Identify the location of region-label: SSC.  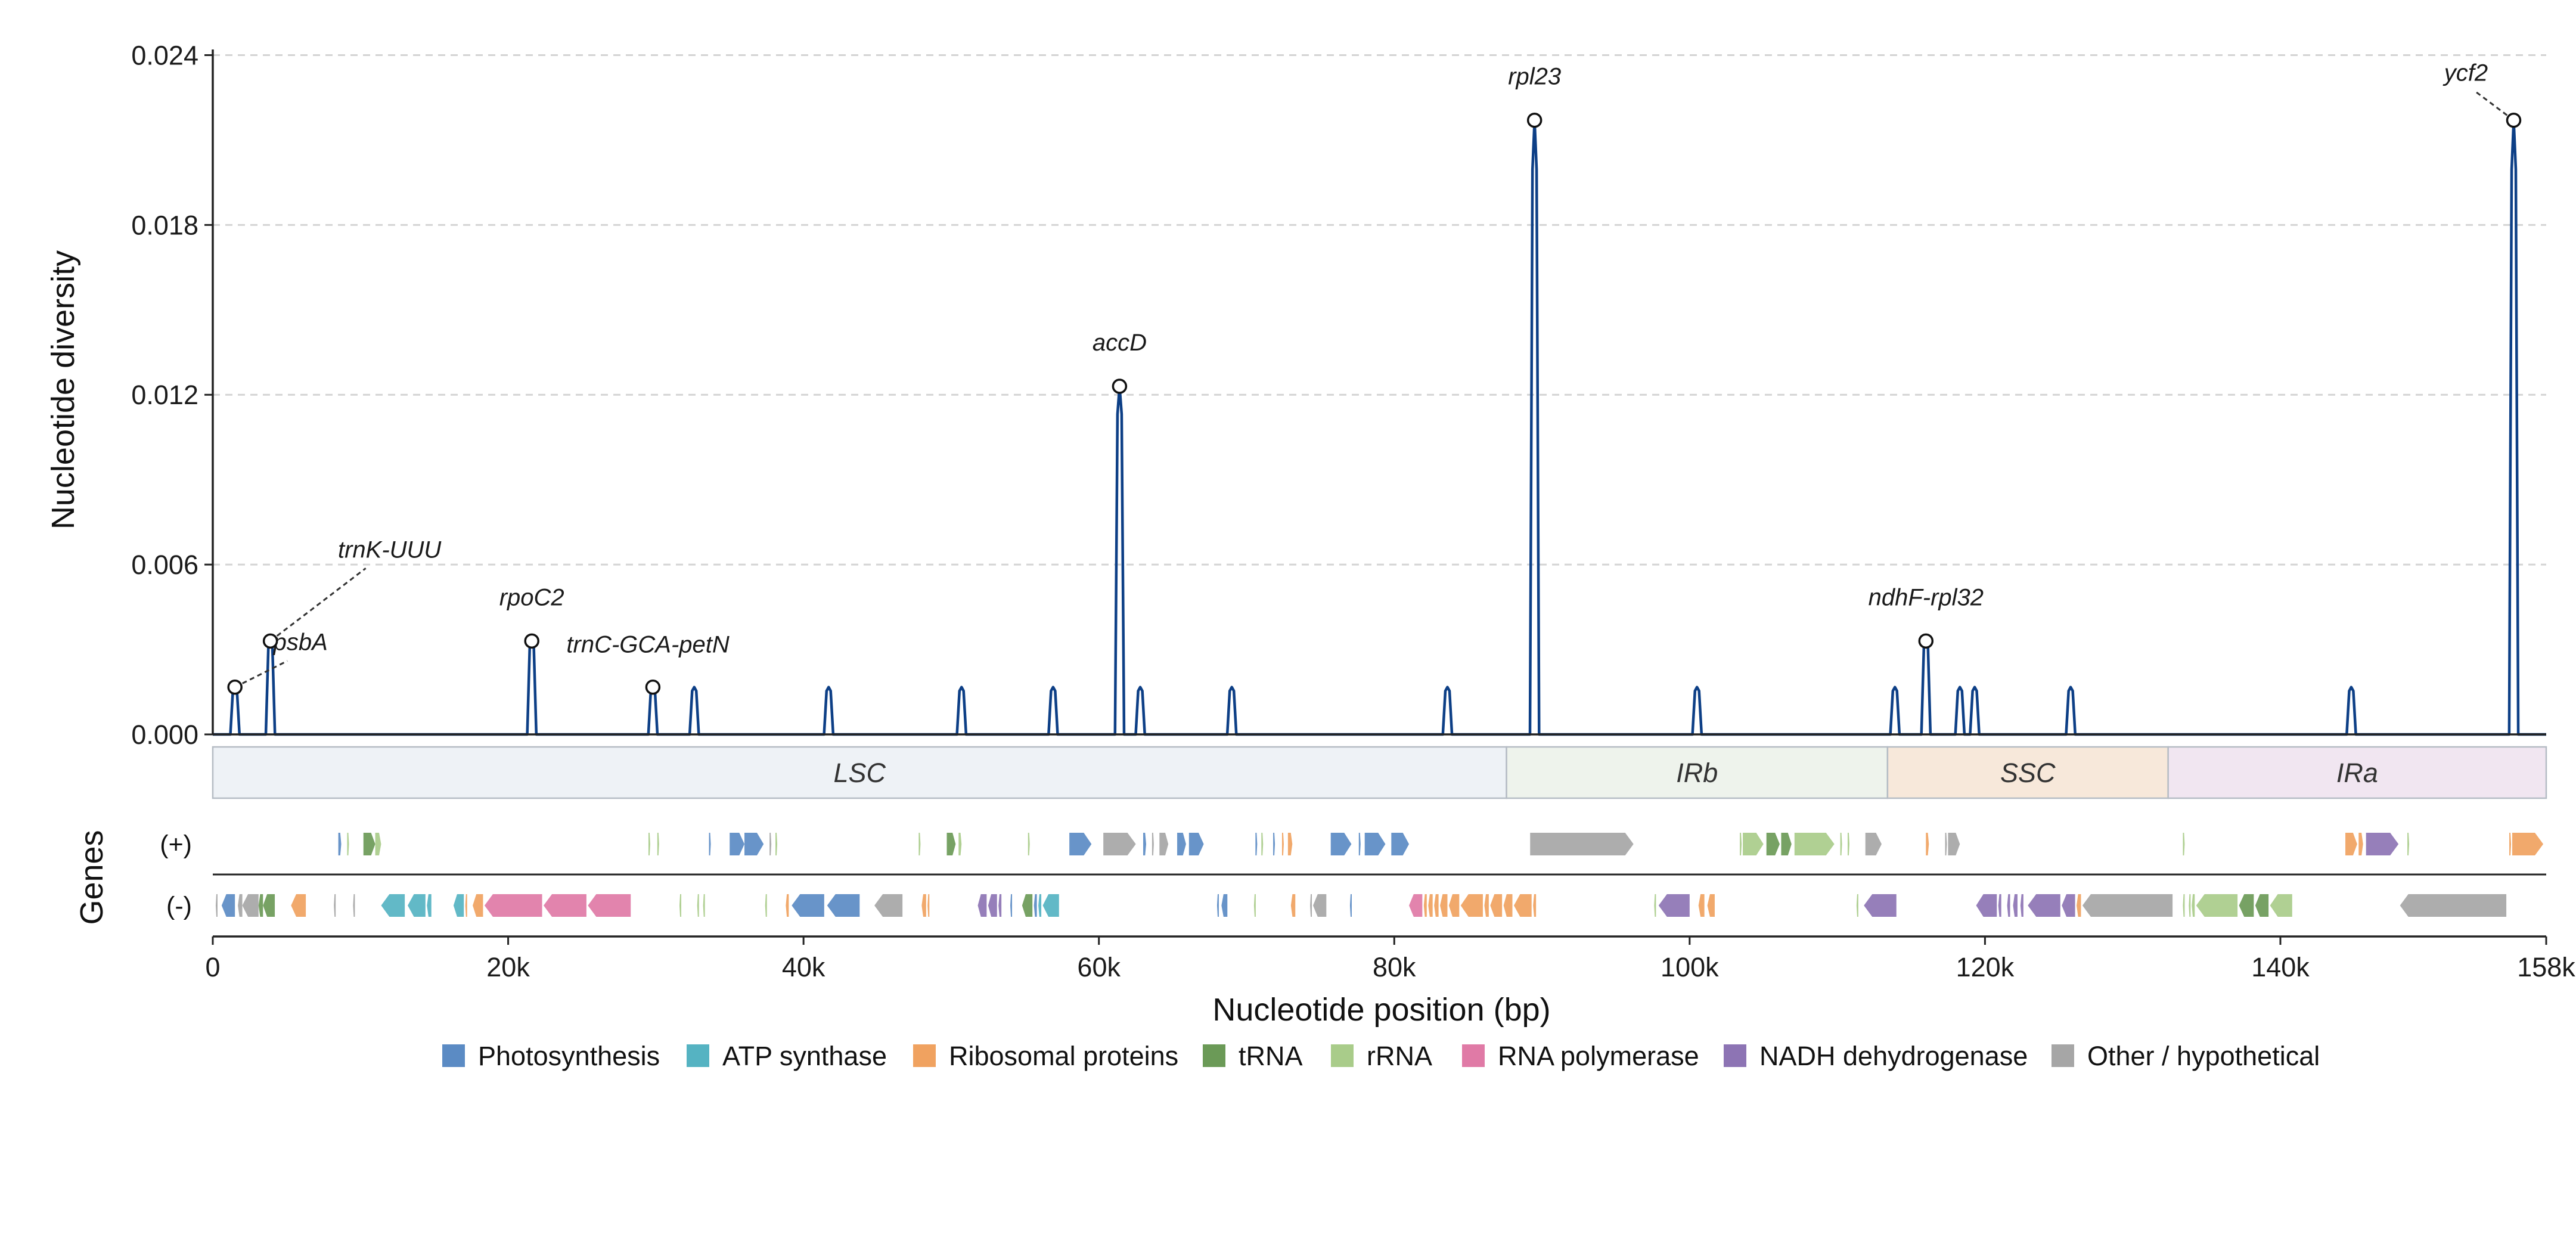
(2028, 773).